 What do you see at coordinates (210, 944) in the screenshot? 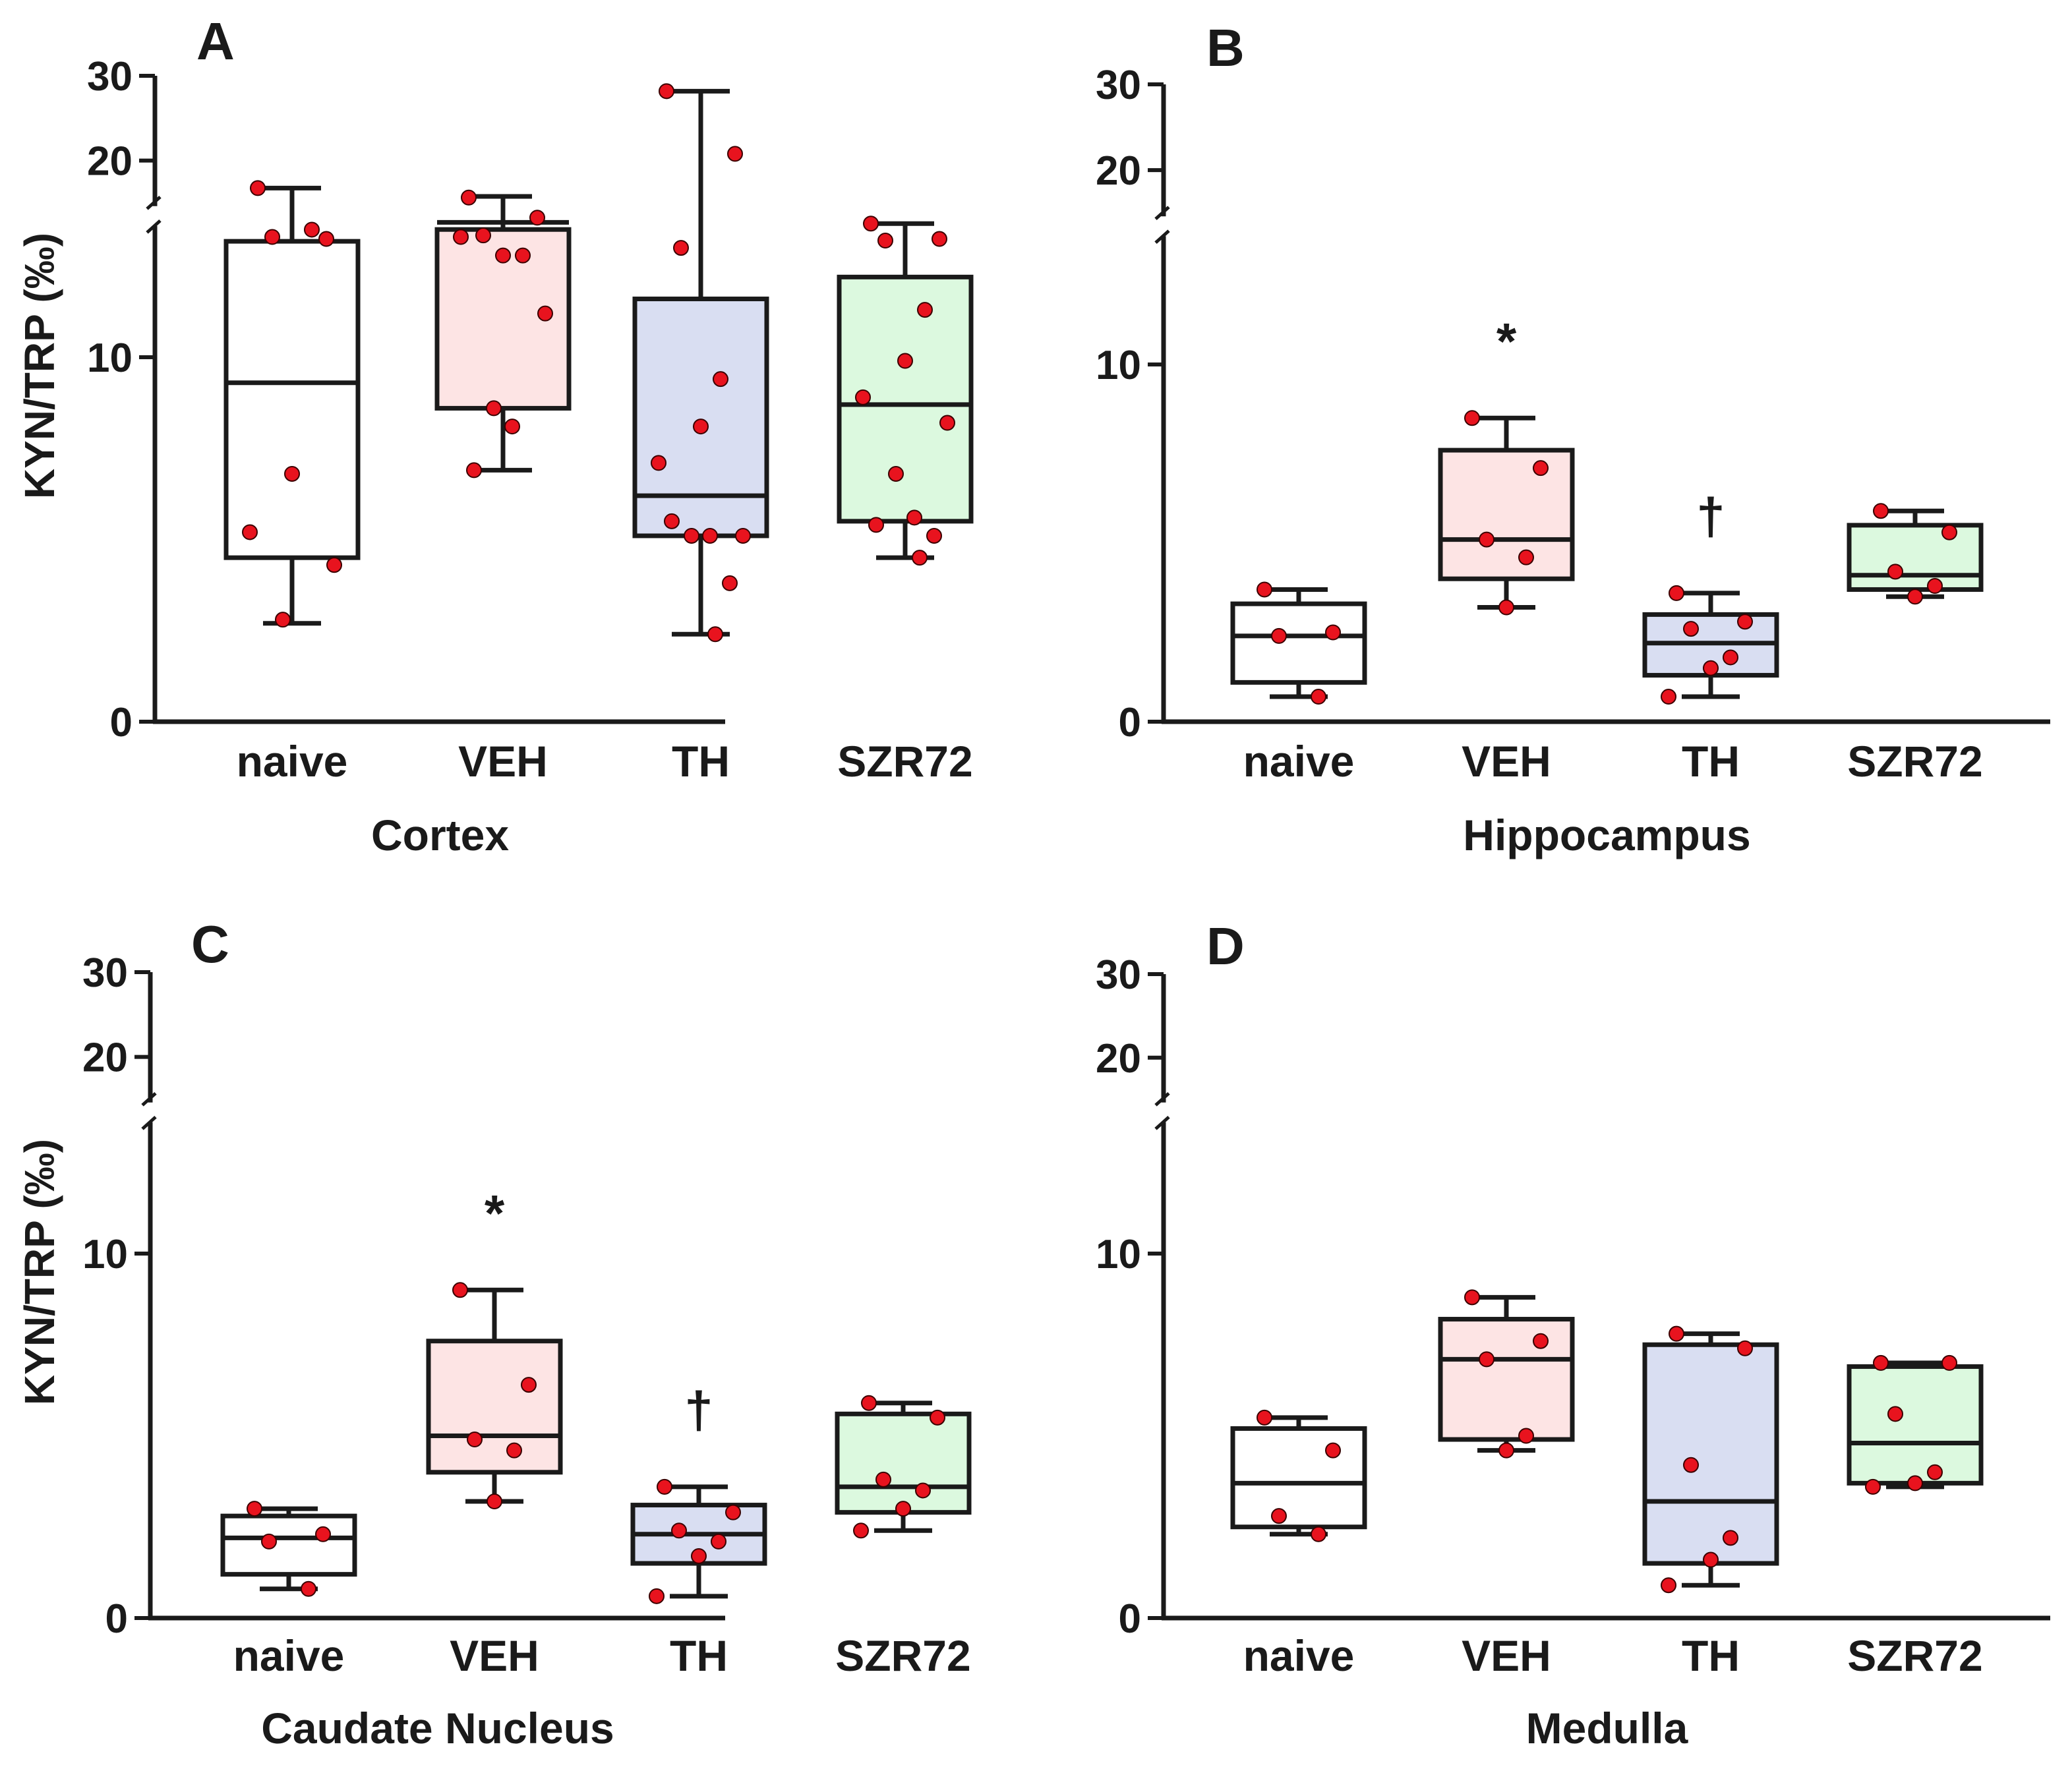
I see `panel-letter: C` at bounding box center [210, 944].